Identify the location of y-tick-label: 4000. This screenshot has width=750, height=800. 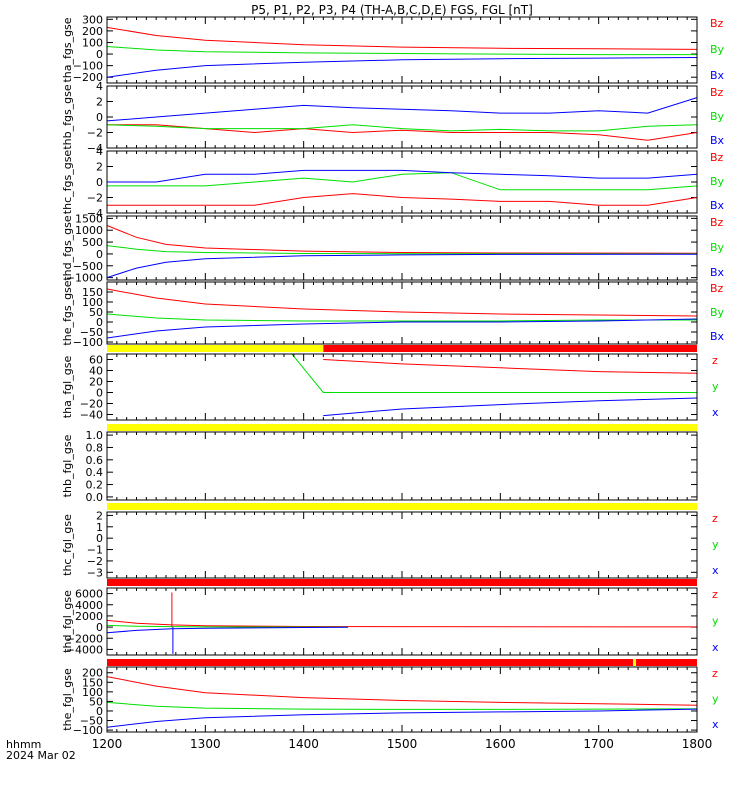
(89, 605).